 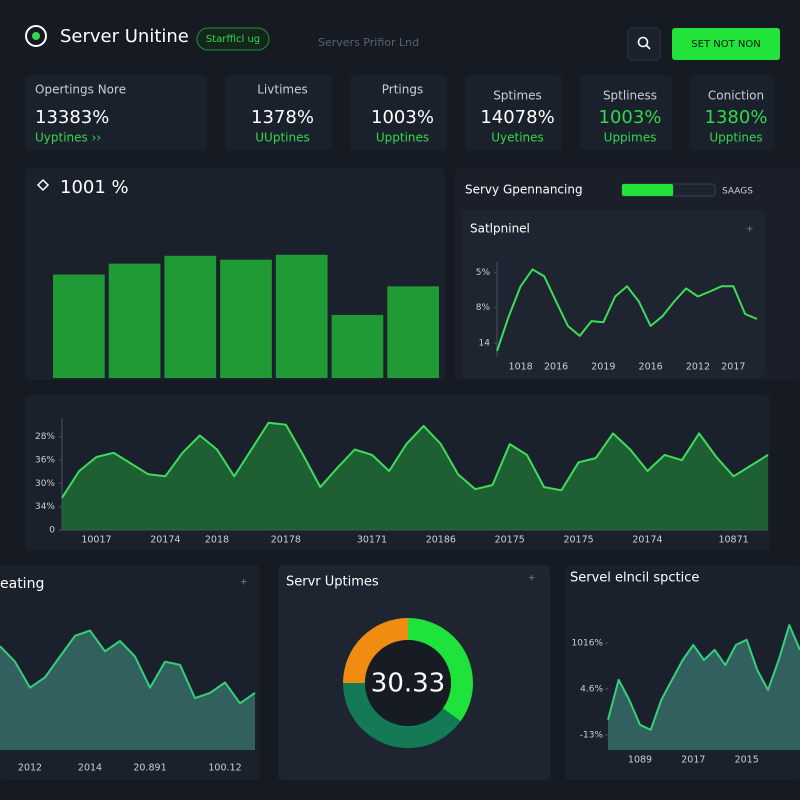 I want to click on y-tick-label: 0, so click(x=52, y=531).